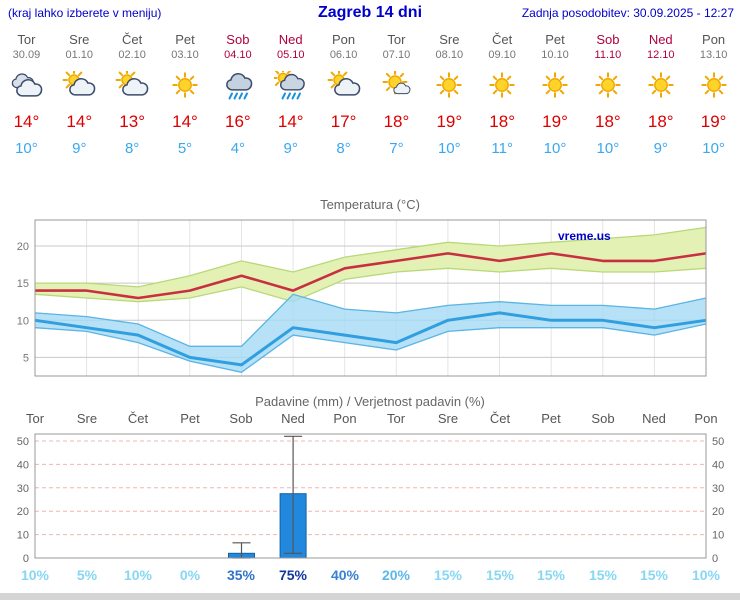 The height and width of the screenshot is (600, 740). What do you see at coordinates (293, 418) in the screenshot?
I see `axis-day-label: Ned` at bounding box center [293, 418].